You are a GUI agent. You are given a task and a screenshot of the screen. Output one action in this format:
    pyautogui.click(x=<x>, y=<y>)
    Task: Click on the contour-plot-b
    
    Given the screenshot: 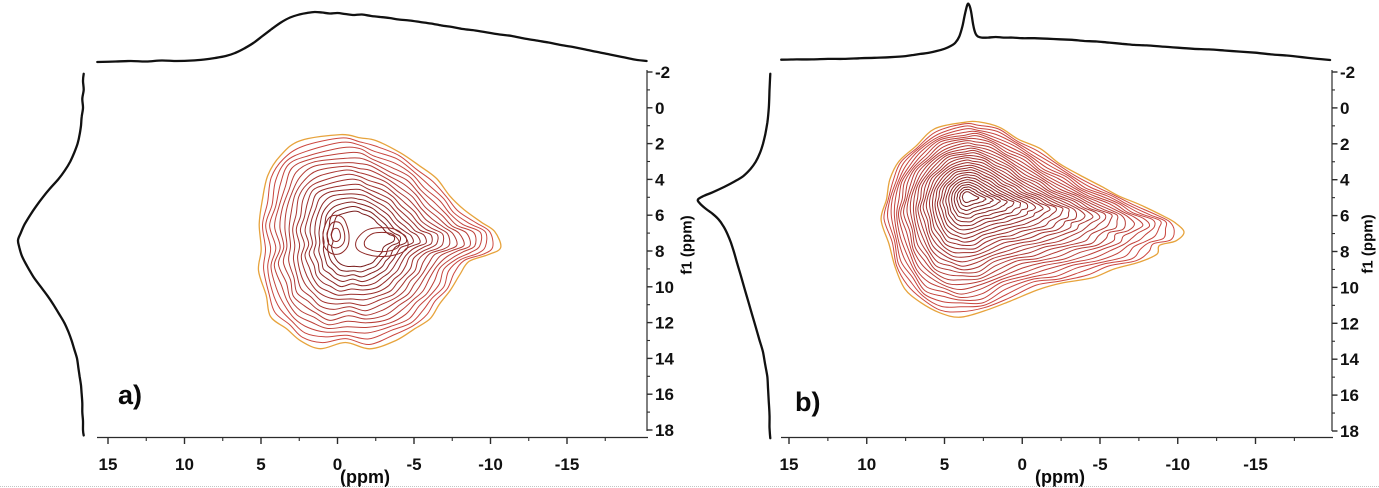 What is the action you would take?
    pyautogui.click(x=1032, y=219)
    